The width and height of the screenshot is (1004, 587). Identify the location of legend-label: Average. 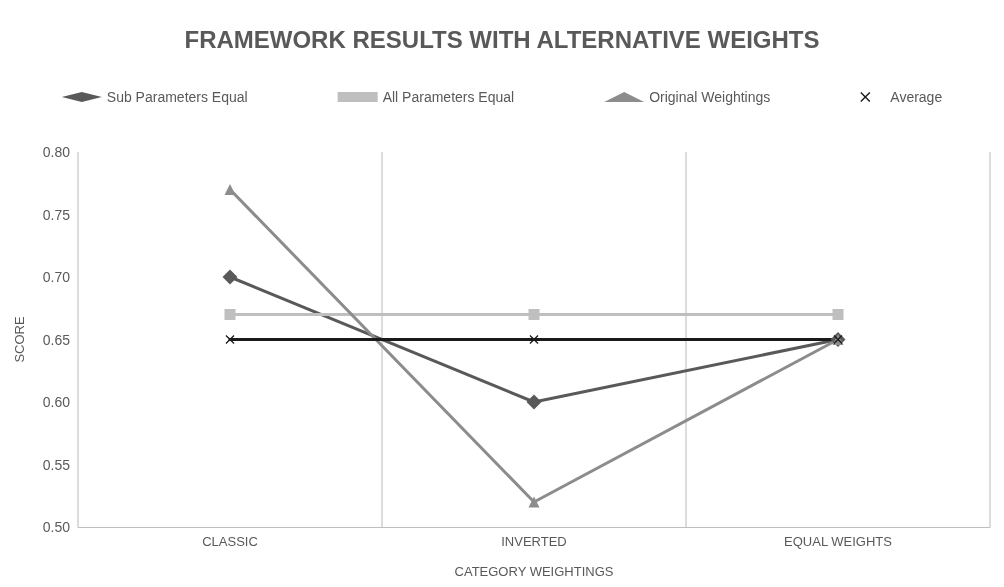
(916, 97).